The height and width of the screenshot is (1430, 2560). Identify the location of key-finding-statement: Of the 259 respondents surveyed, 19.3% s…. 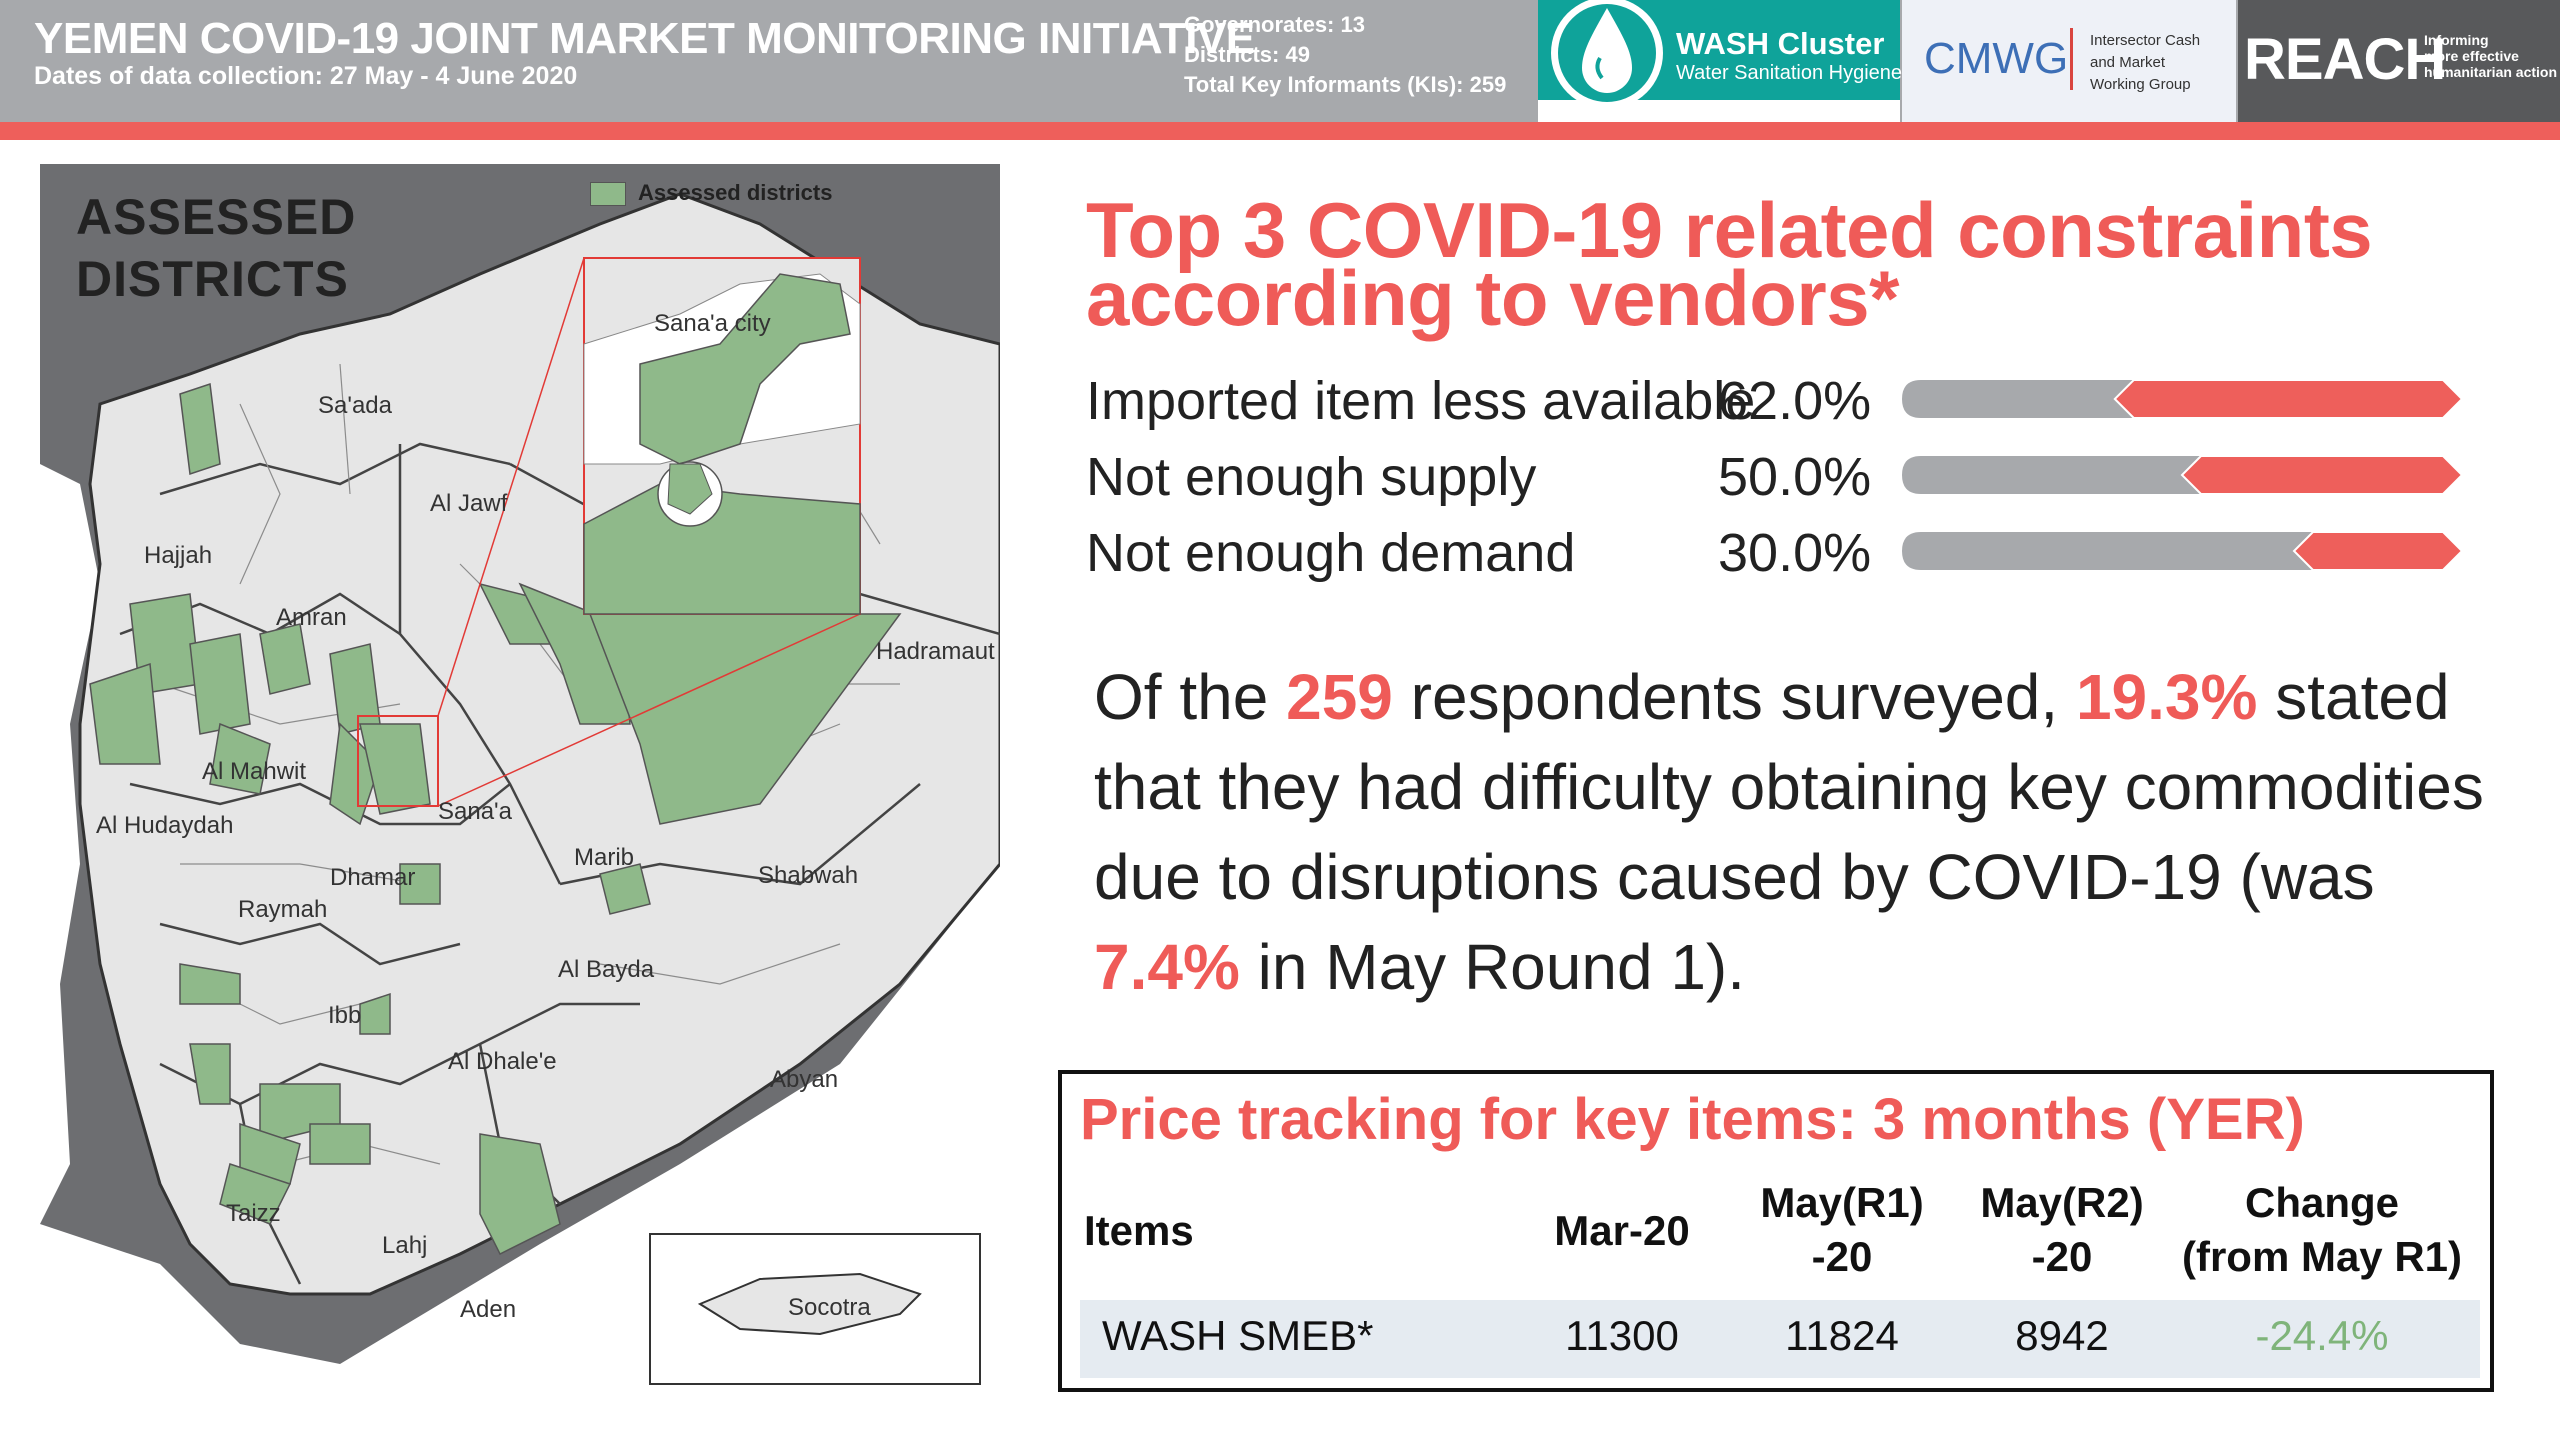
(1794, 832).